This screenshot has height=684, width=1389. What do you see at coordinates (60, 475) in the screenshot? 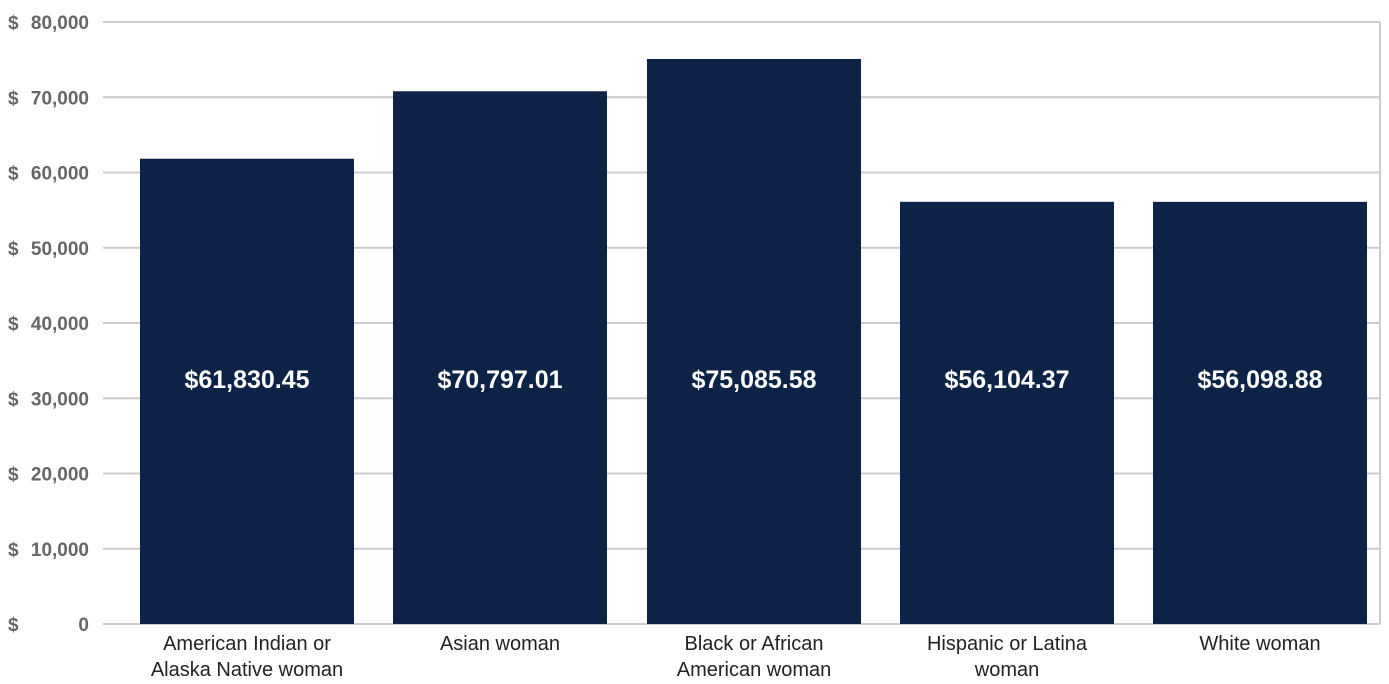
I see `y-tick-label: 20,000` at bounding box center [60, 475].